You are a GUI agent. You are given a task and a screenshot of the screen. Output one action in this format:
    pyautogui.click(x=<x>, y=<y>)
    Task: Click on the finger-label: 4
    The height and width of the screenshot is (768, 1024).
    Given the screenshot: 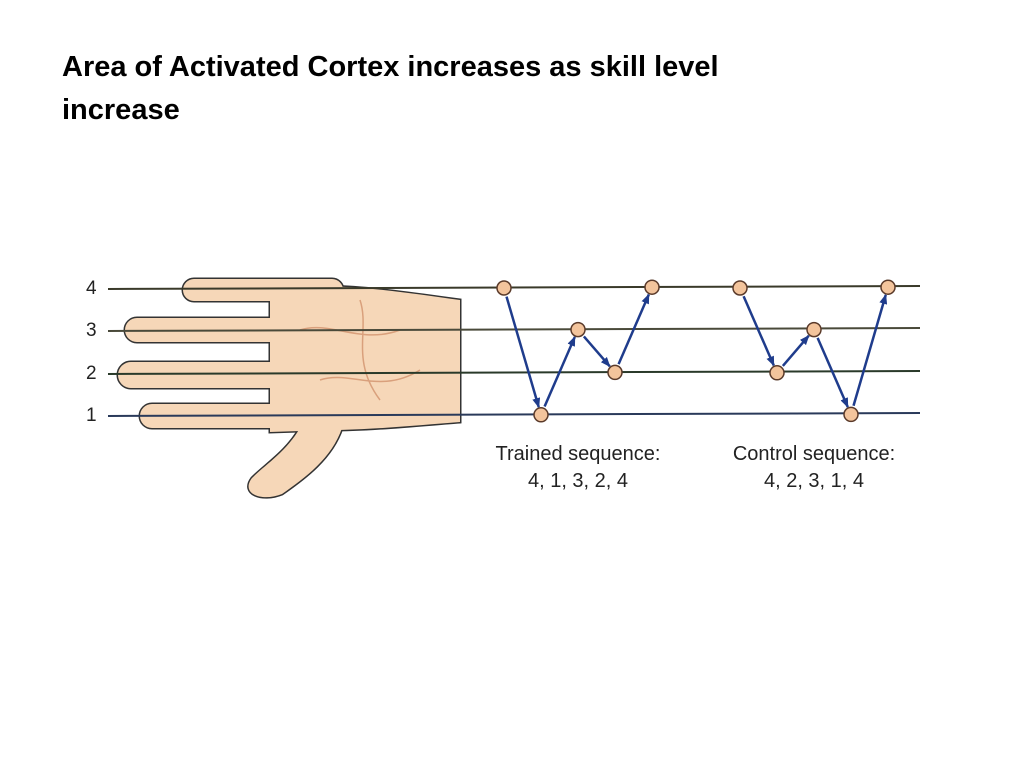 What is the action you would take?
    pyautogui.click(x=91, y=288)
    